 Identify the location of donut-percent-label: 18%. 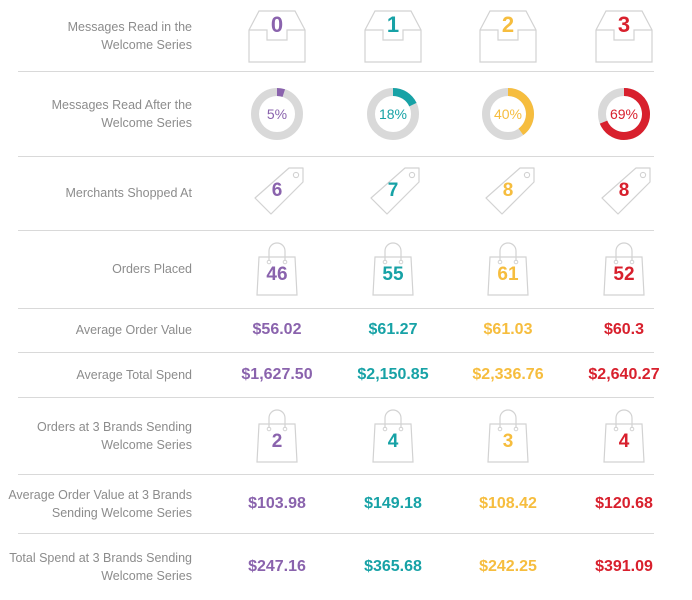
(393, 113).